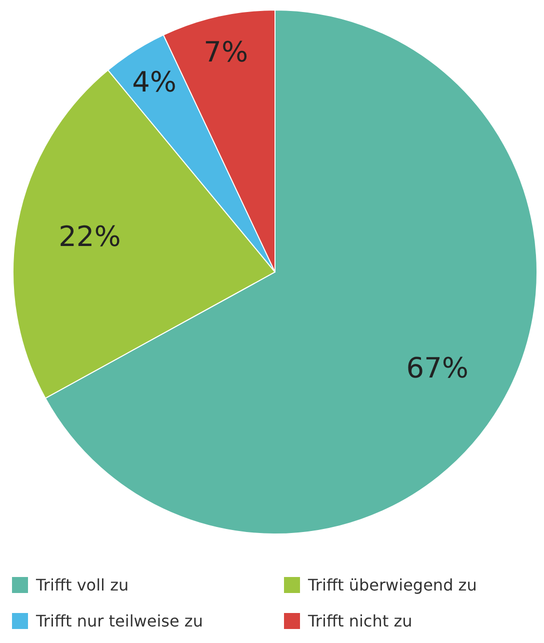  Describe the element at coordinates (82, 585) in the screenshot. I see `slice-label: Trifft voll zu` at that location.